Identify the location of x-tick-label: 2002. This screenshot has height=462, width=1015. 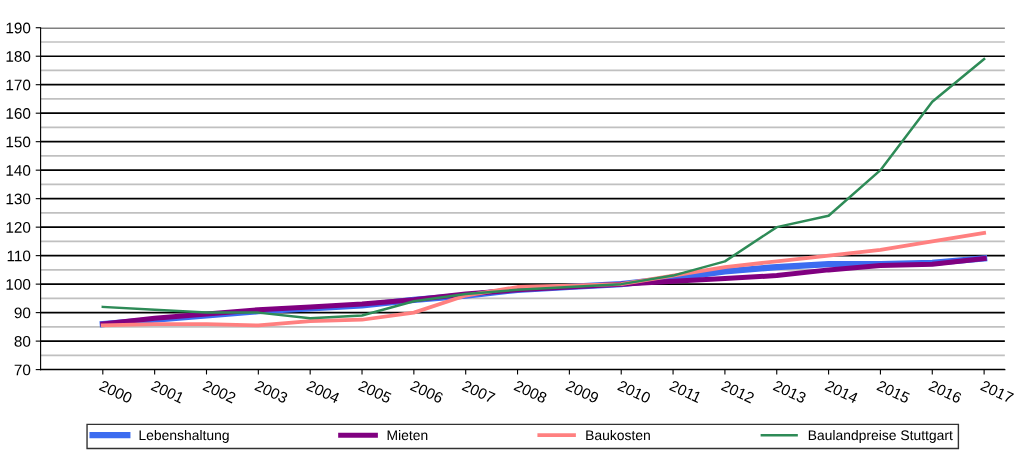
(219, 392).